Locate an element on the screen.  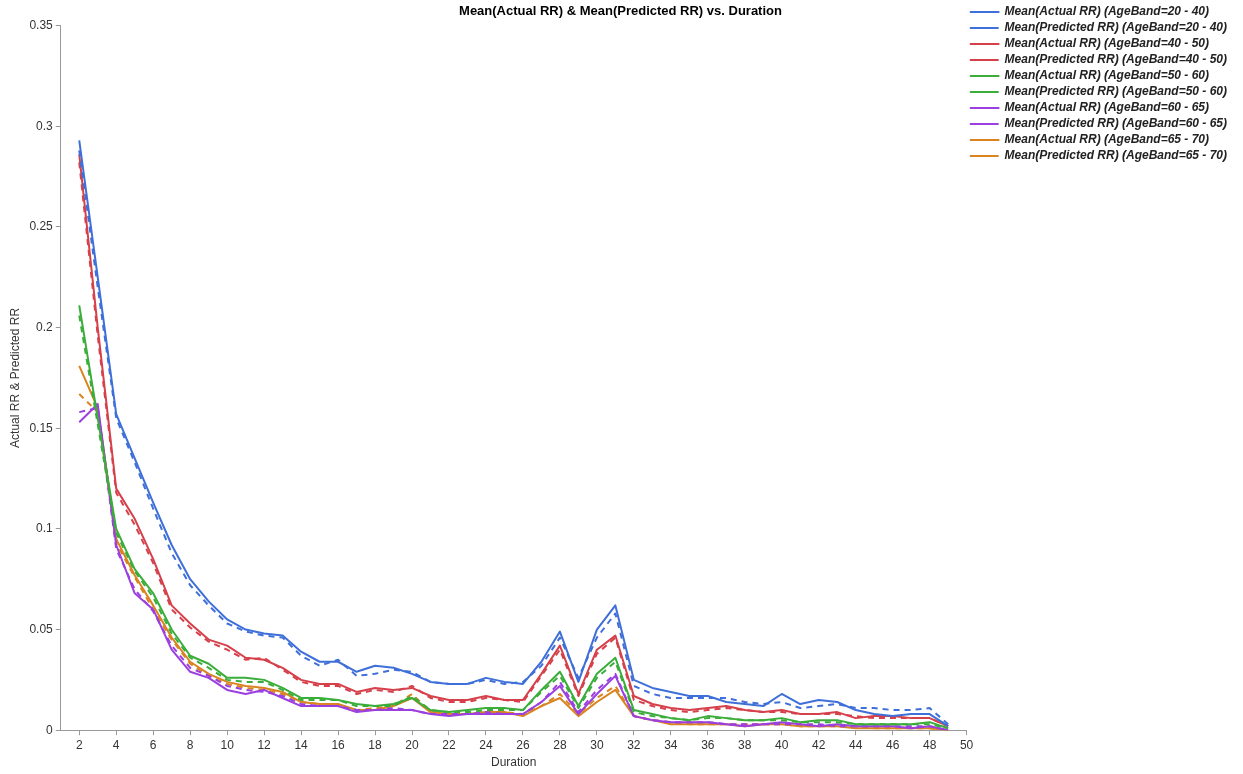
x-tick-label: 34 is located at coordinates (671, 744).